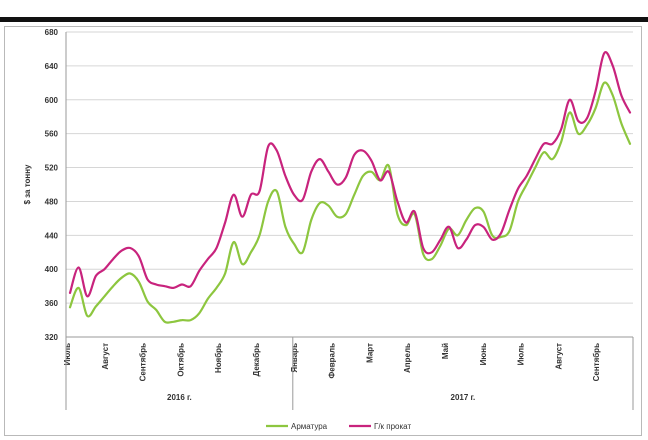 The width and height of the screenshot is (648, 440). What do you see at coordinates (324, 19) in the screenshot?
I see `header-rule` at bounding box center [324, 19].